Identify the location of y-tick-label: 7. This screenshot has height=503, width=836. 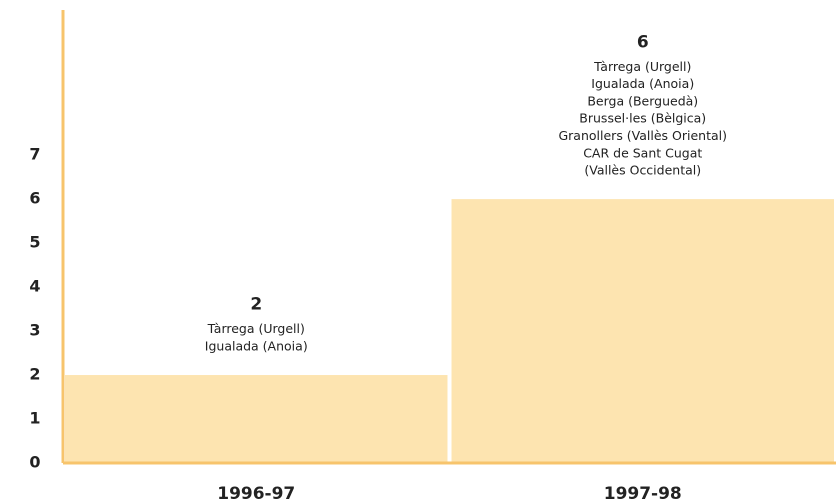
(34, 154).